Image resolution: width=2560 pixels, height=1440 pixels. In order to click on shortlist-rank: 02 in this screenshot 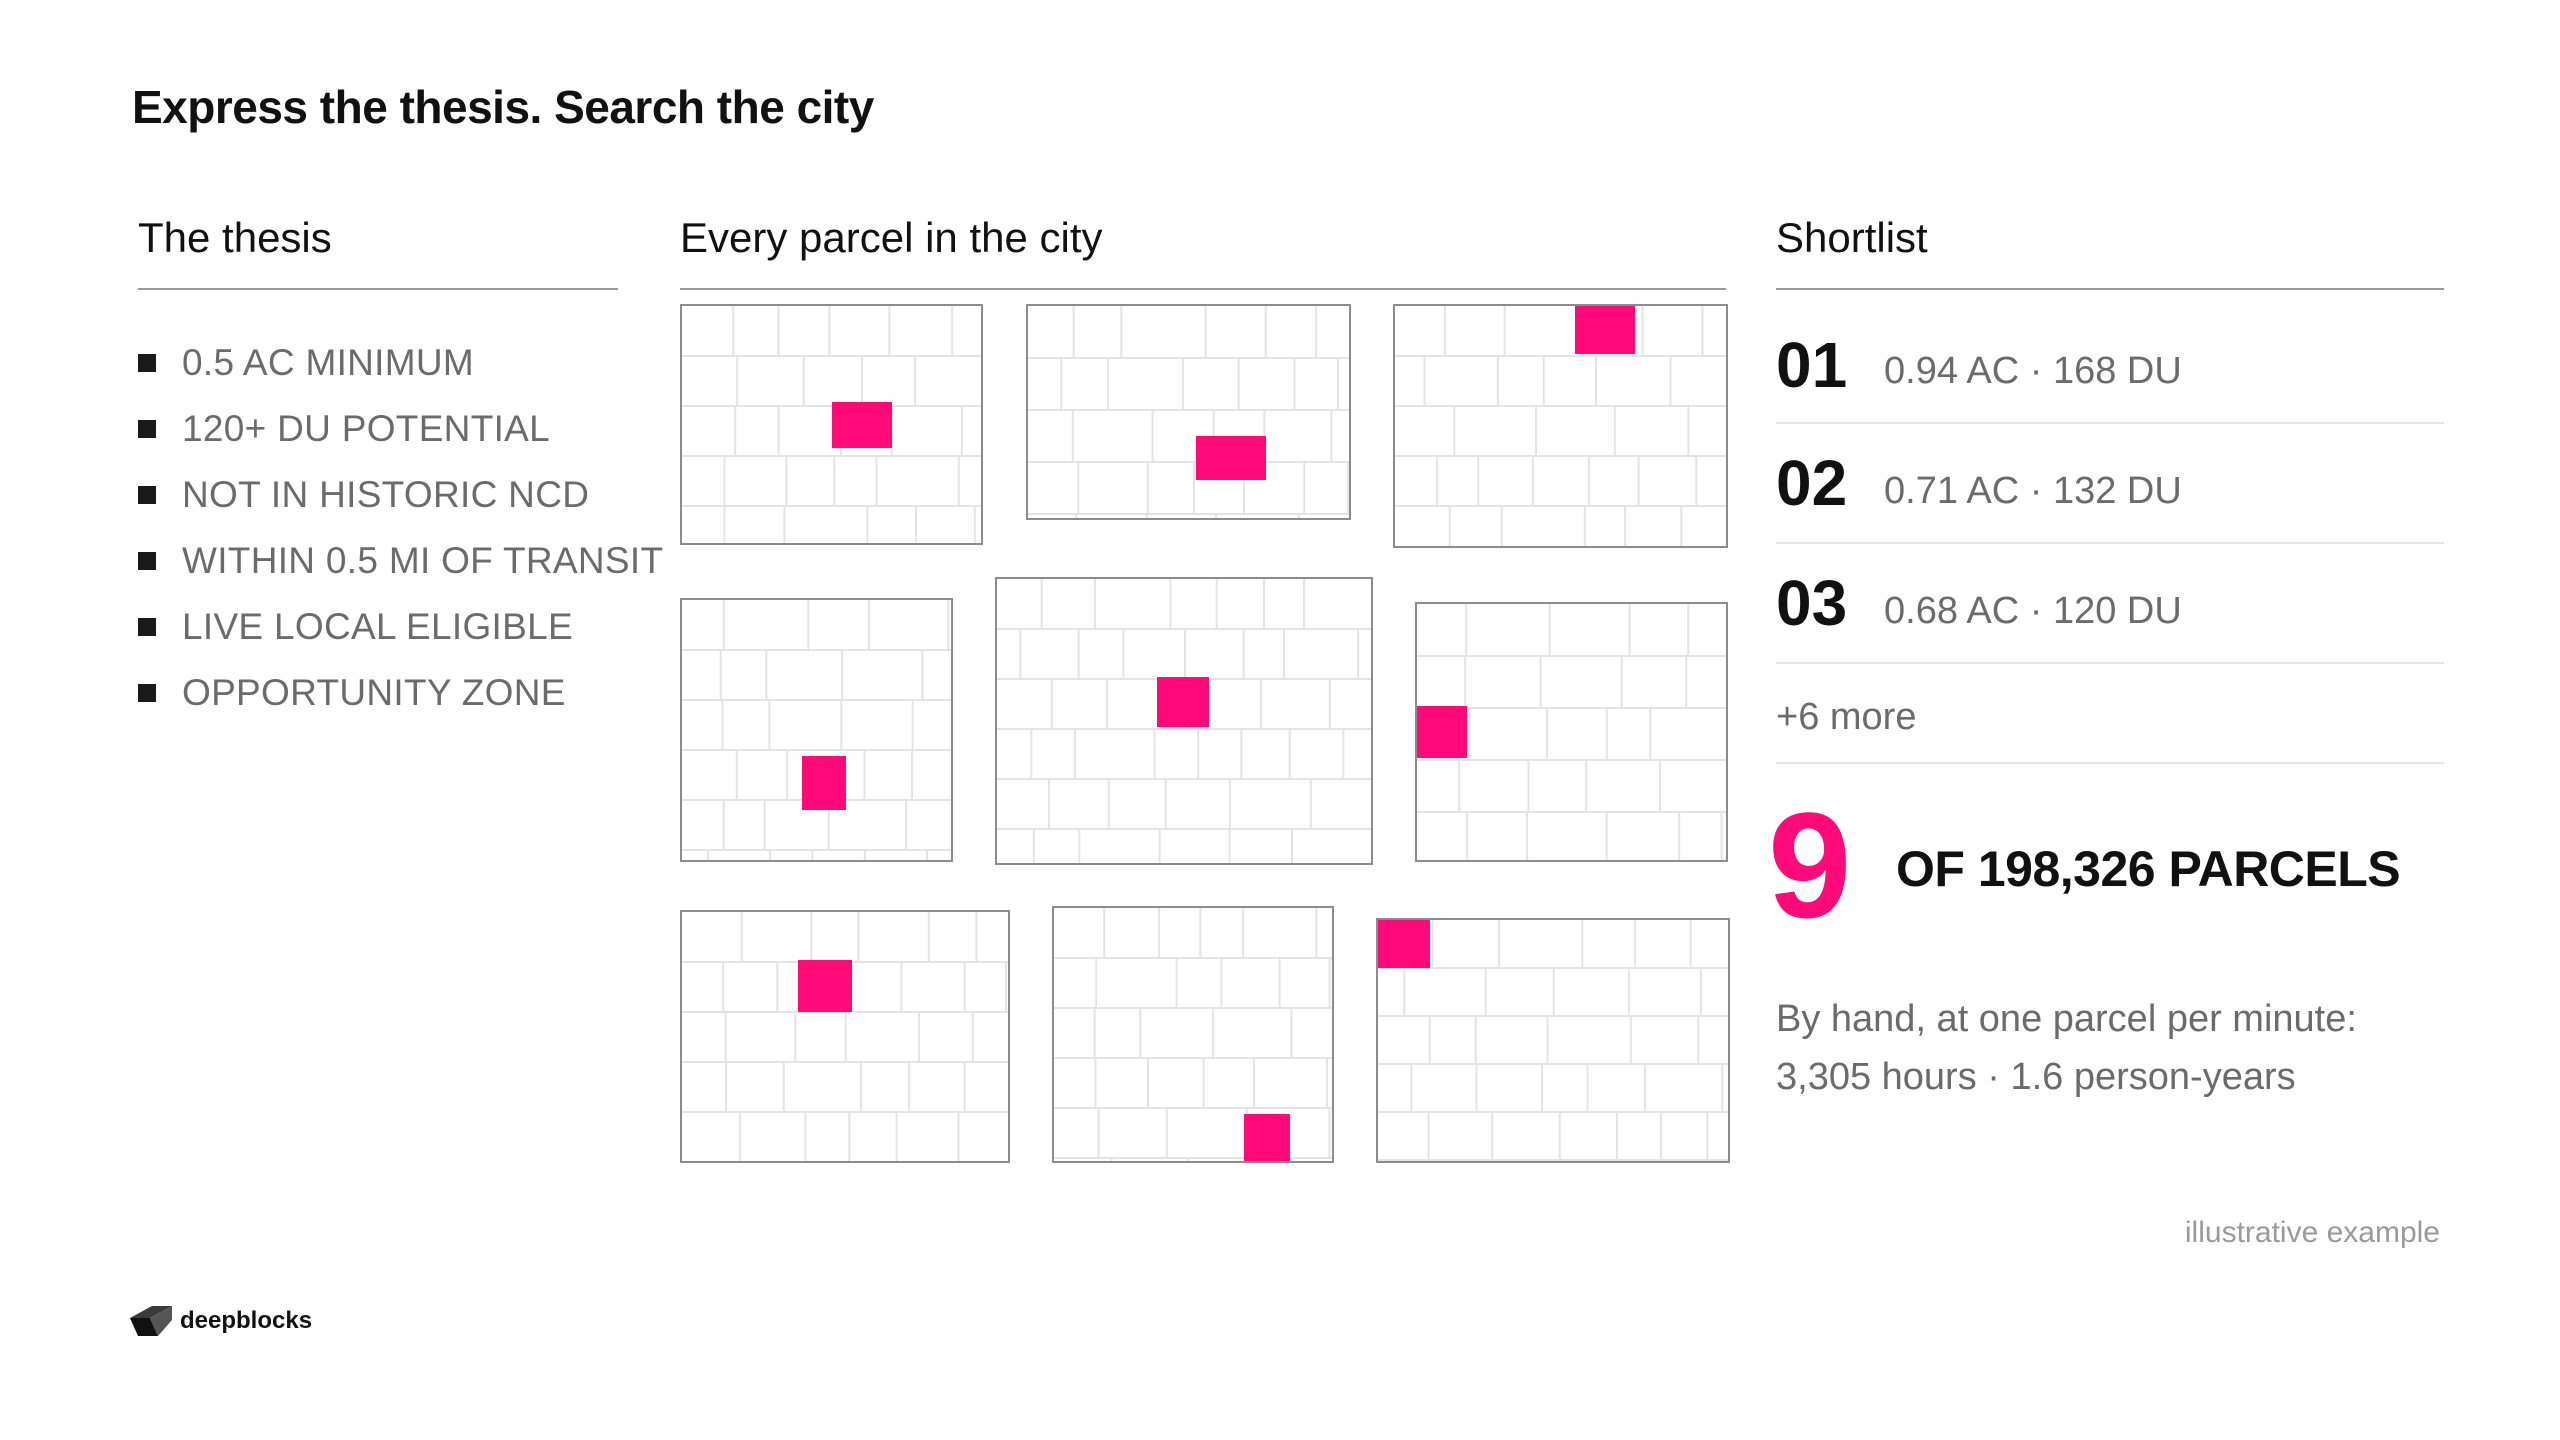, I will do `click(1812, 483)`.